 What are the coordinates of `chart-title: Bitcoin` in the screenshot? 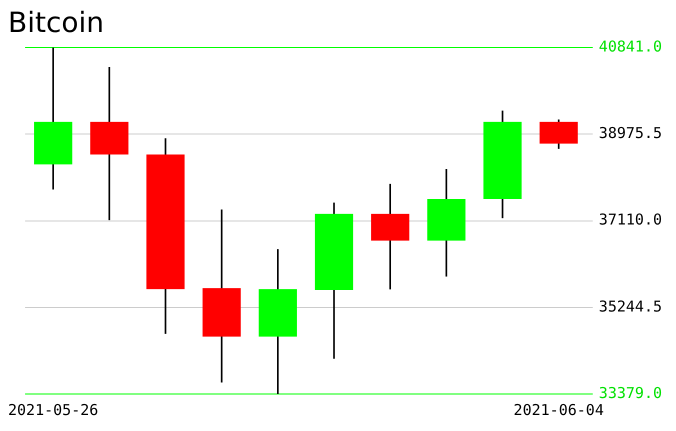 It's located at (56, 23).